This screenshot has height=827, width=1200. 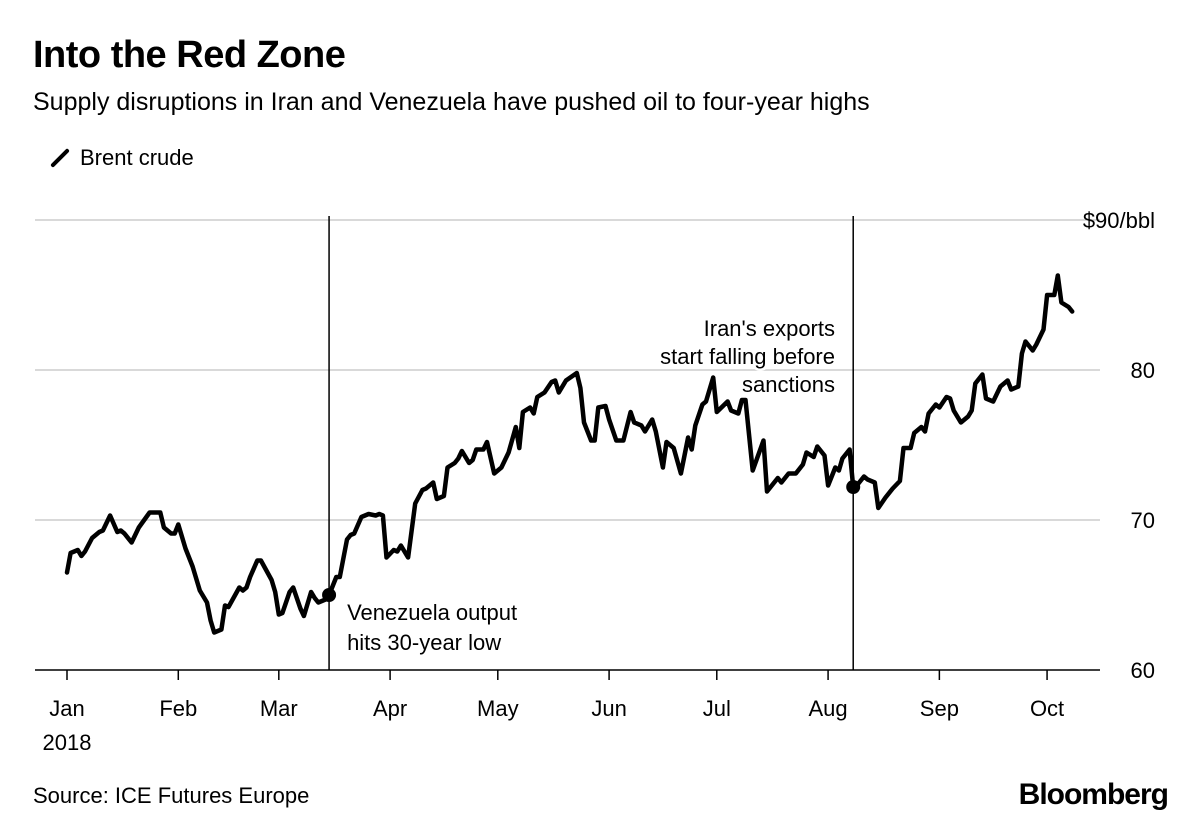 What do you see at coordinates (66, 708) in the screenshot?
I see `x-tick-label: Jan` at bounding box center [66, 708].